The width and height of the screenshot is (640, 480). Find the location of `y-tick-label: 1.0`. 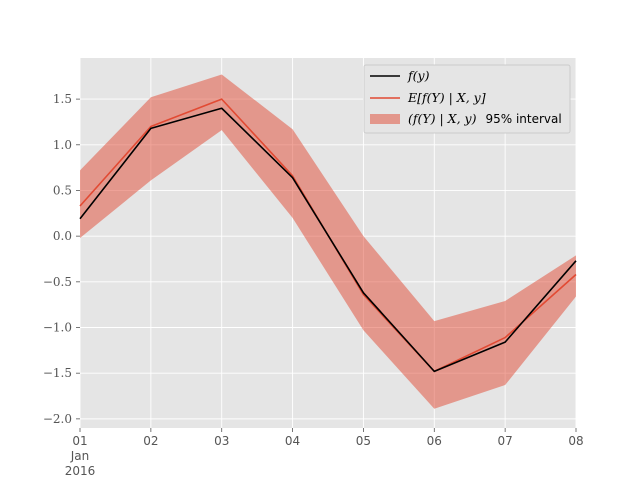

y-tick-label: 1.0 is located at coordinates (62, 145).